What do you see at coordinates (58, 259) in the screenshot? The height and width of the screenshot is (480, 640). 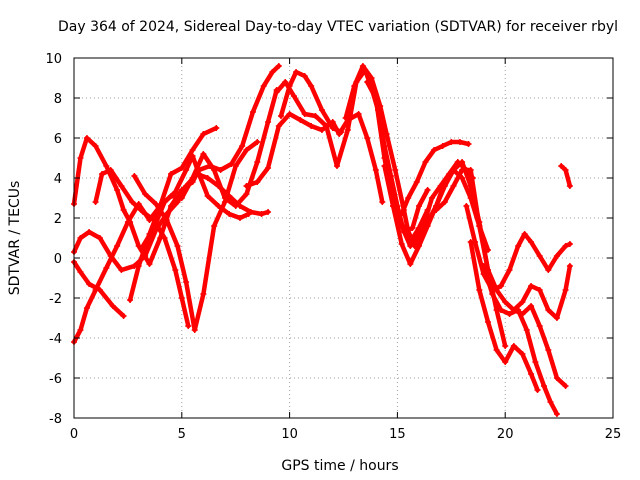 I see `y-tick-label: 0` at bounding box center [58, 259].